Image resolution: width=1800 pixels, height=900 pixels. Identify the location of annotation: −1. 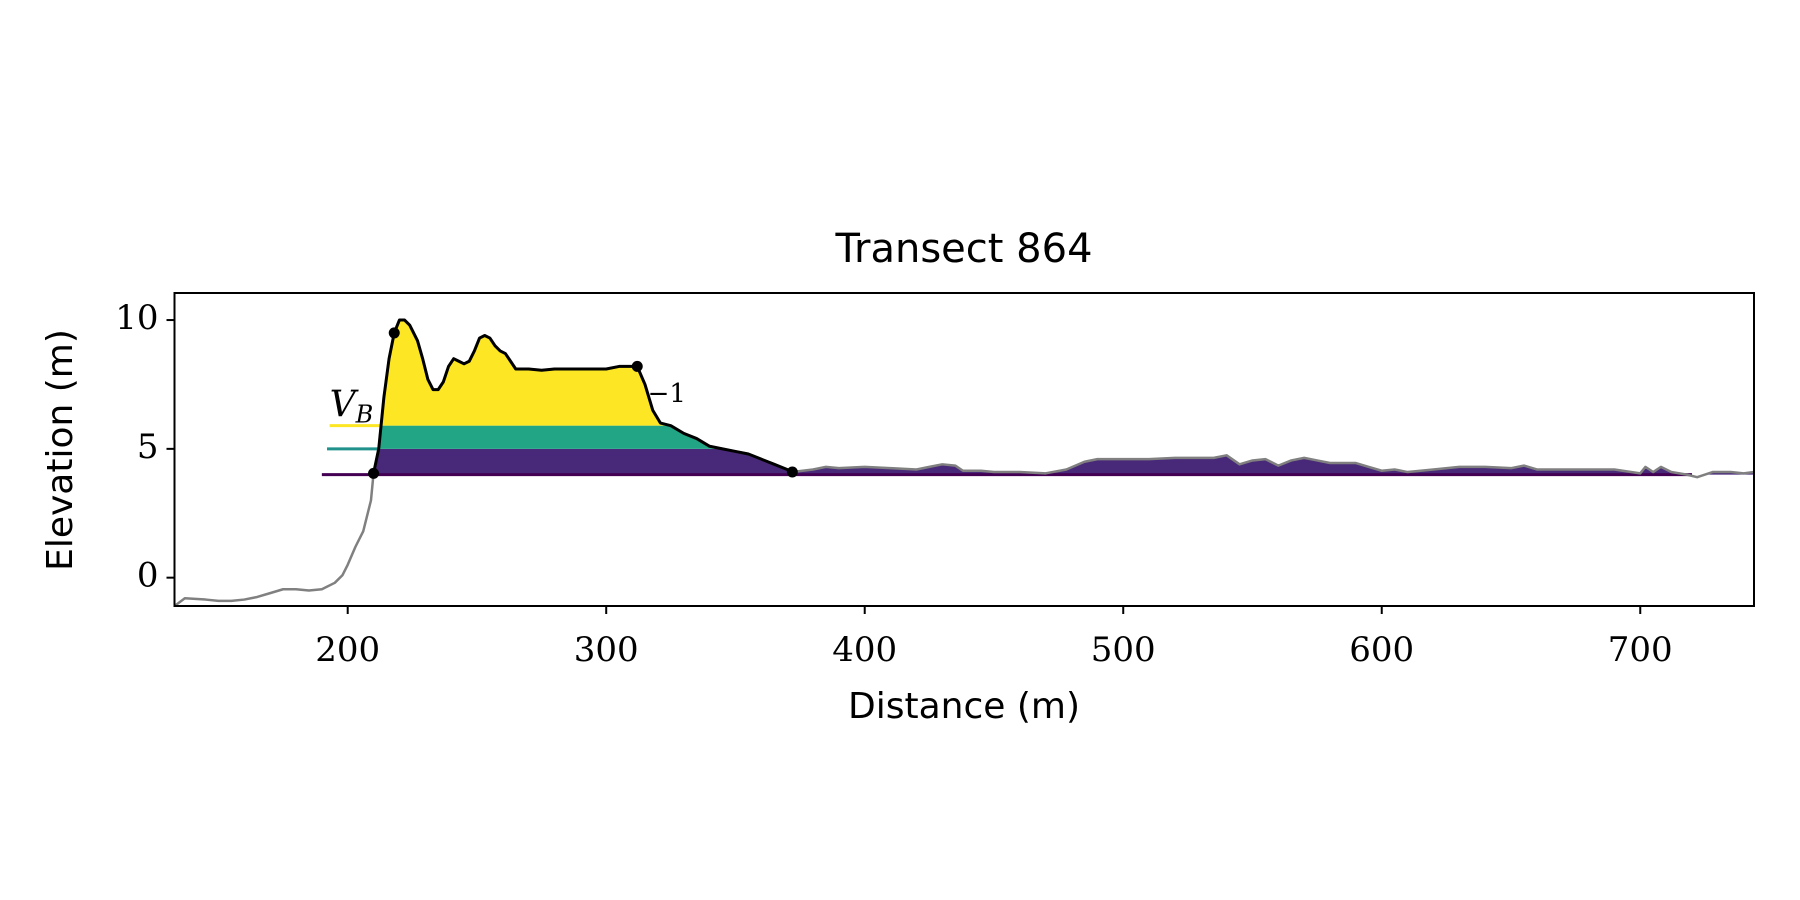
(667, 394).